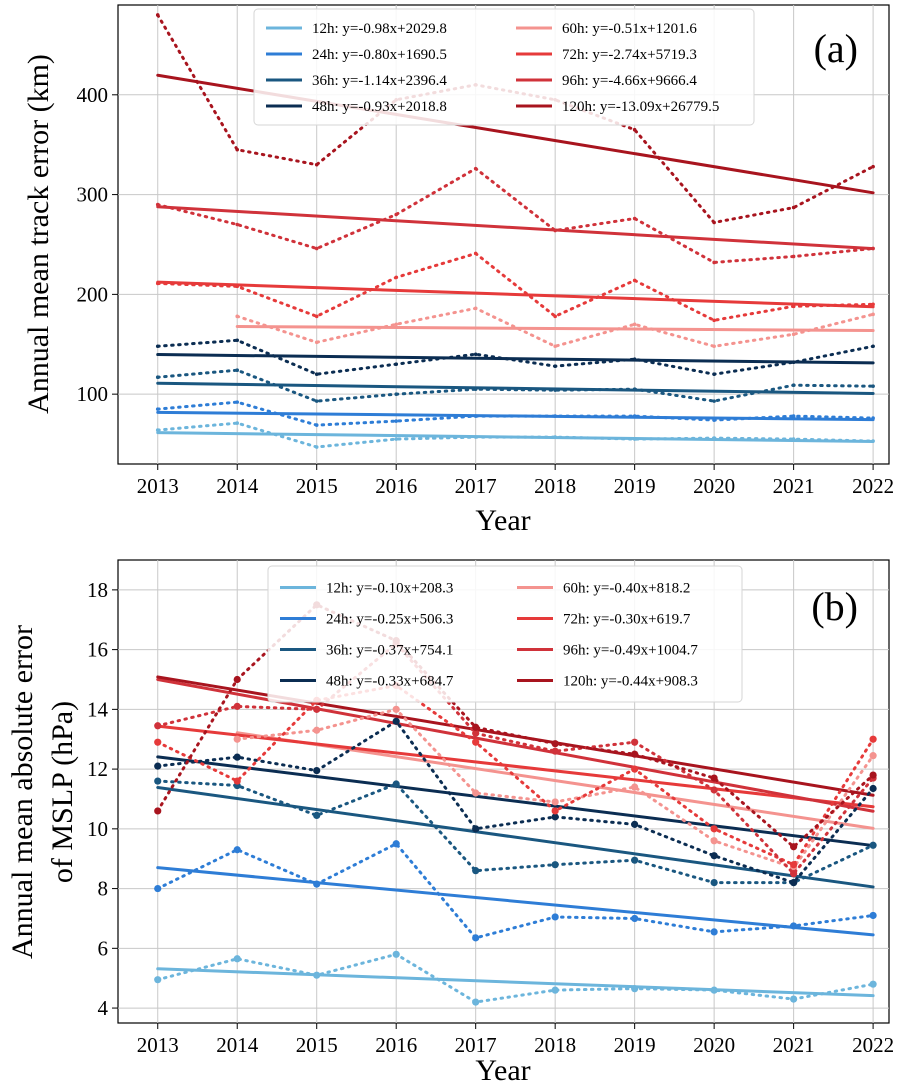 This screenshot has width=901, height=1085. I want to click on point-a-12h-2019, so click(634, 439).